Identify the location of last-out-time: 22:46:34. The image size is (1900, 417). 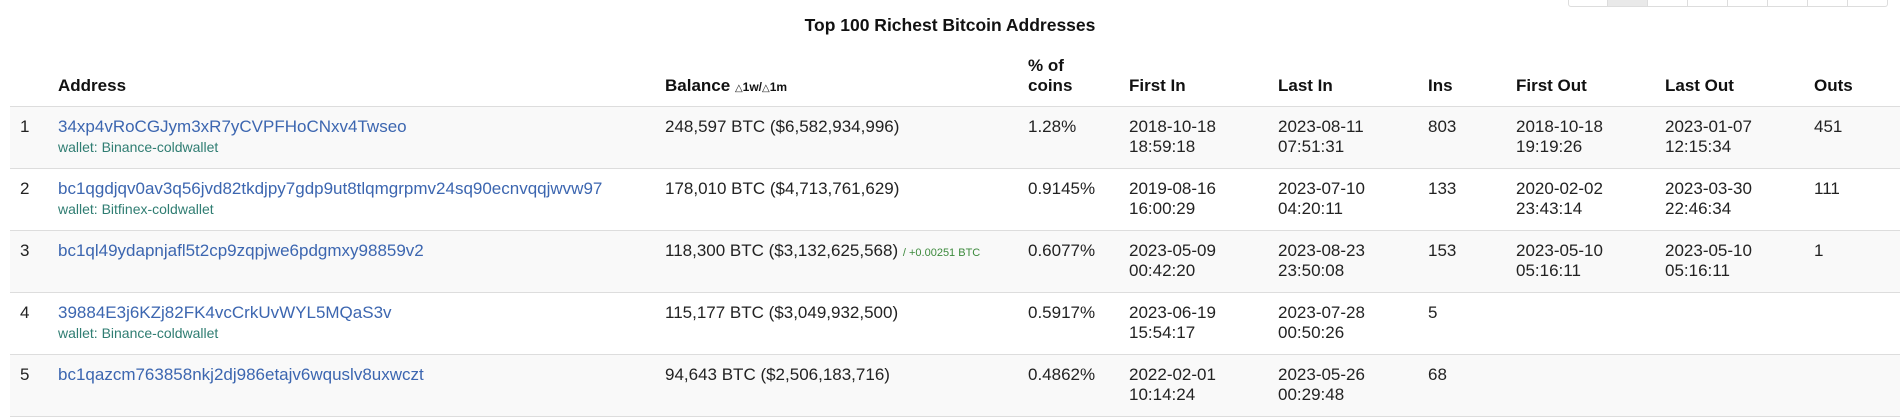
(1698, 208).